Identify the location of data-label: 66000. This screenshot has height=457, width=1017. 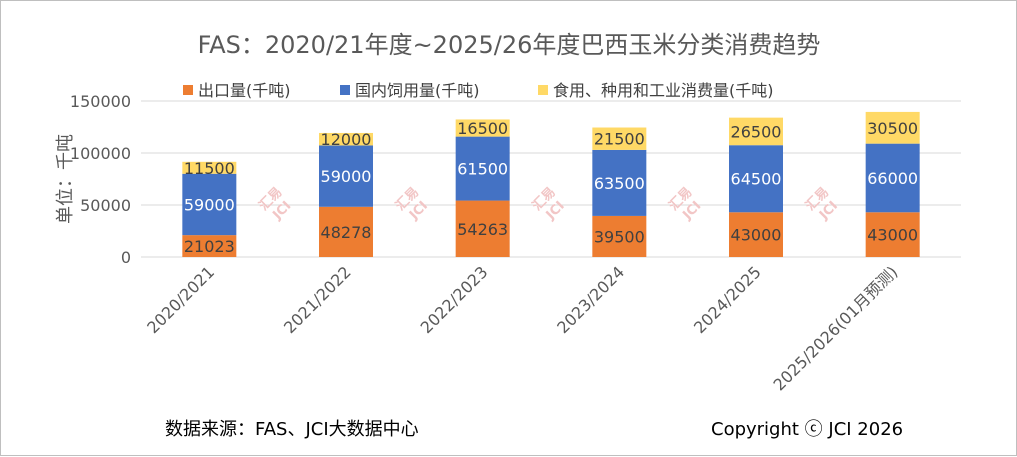
(892, 178).